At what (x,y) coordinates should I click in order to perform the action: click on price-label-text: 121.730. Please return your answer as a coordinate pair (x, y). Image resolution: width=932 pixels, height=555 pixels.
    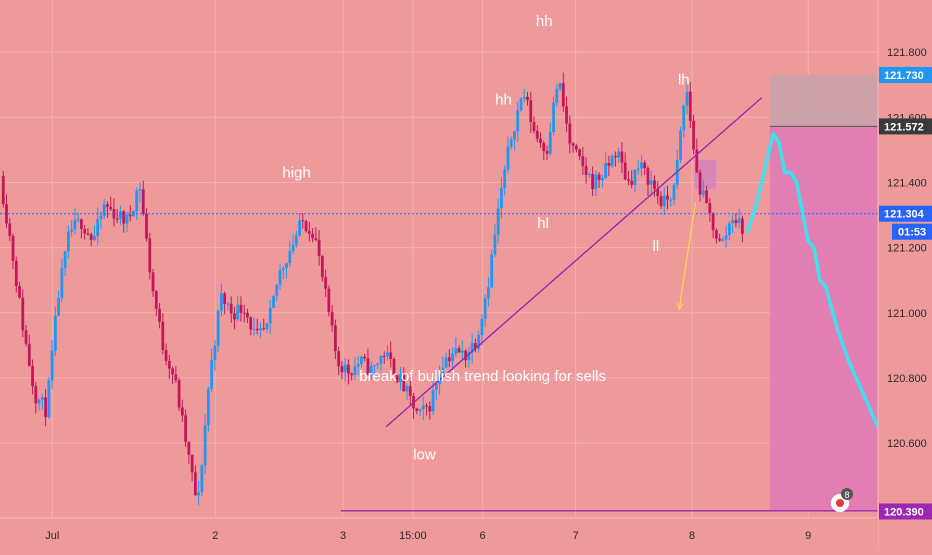
    Looking at the image, I should click on (904, 76).